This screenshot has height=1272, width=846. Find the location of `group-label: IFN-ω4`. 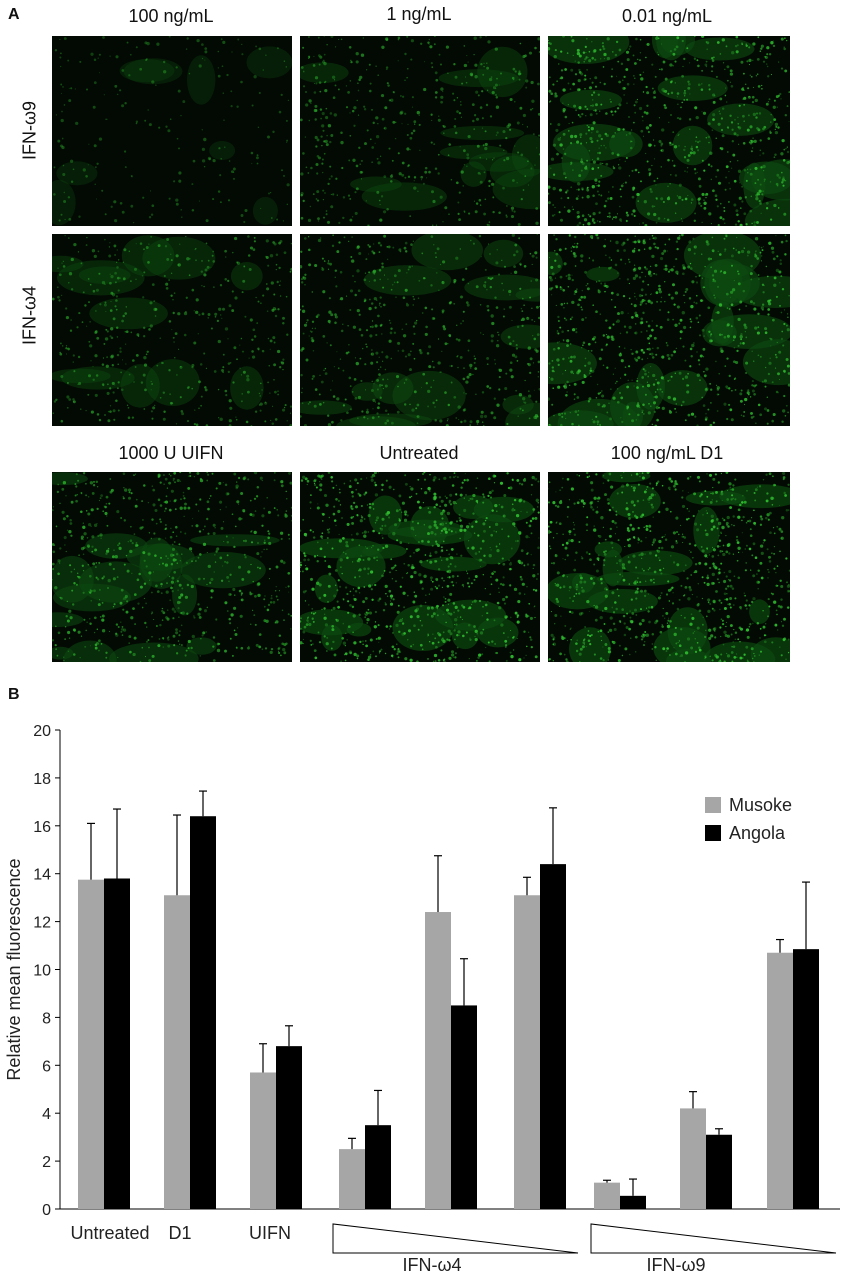

group-label: IFN-ω4 is located at coordinates (431, 1263).